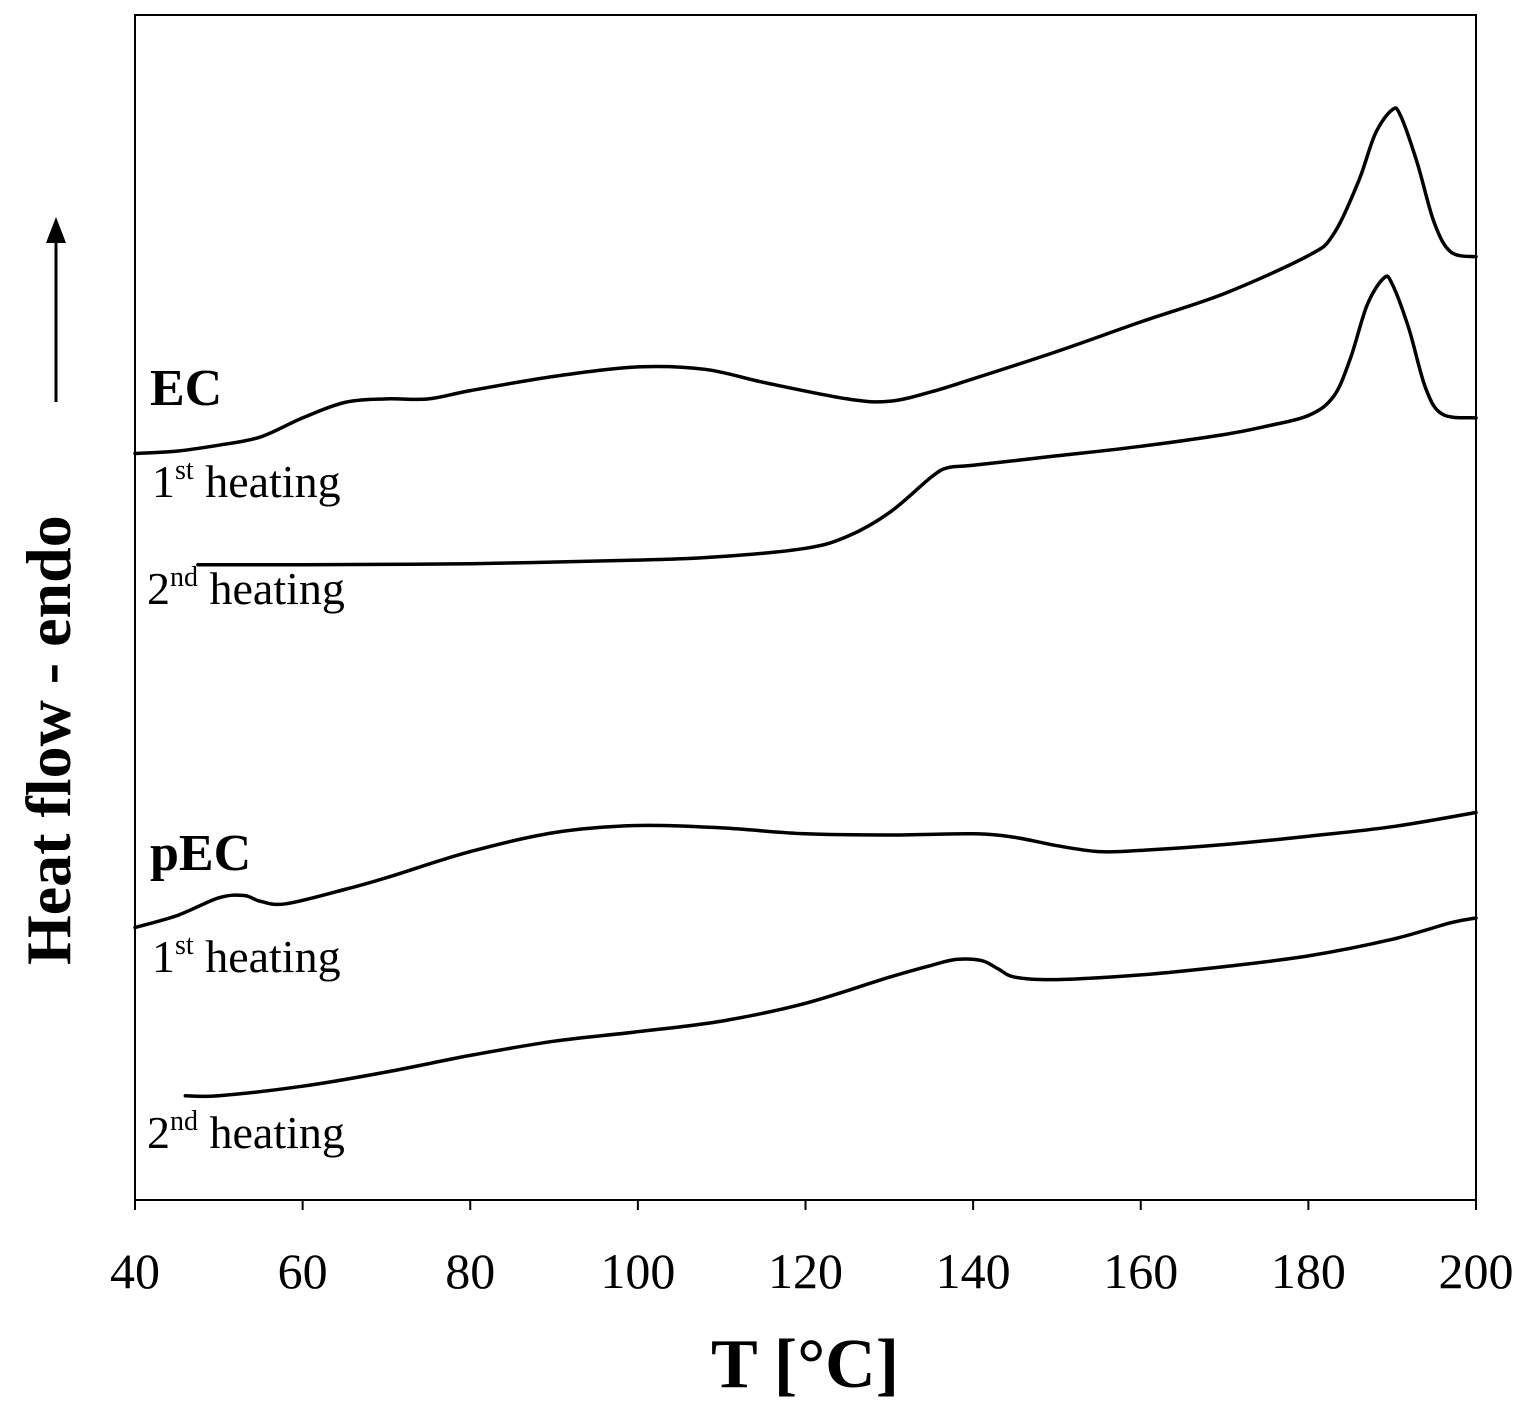 This screenshot has height=1408, width=1531. I want to click on curve-label-pec-1st: 1st heating, so click(246, 956).